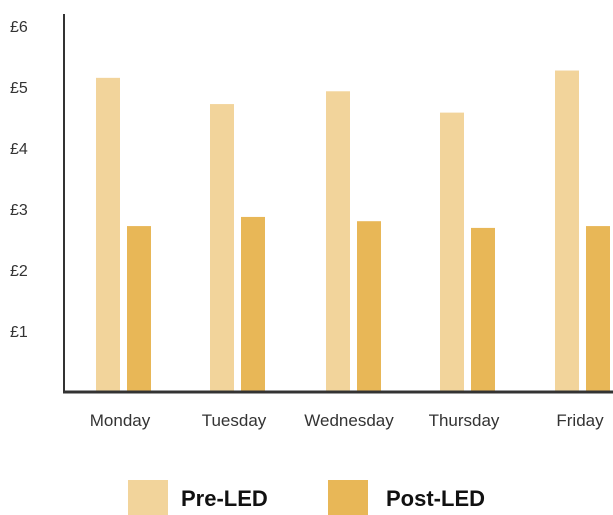  What do you see at coordinates (435, 498) in the screenshot?
I see `legend-label-post-led: Post-LED` at bounding box center [435, 498].